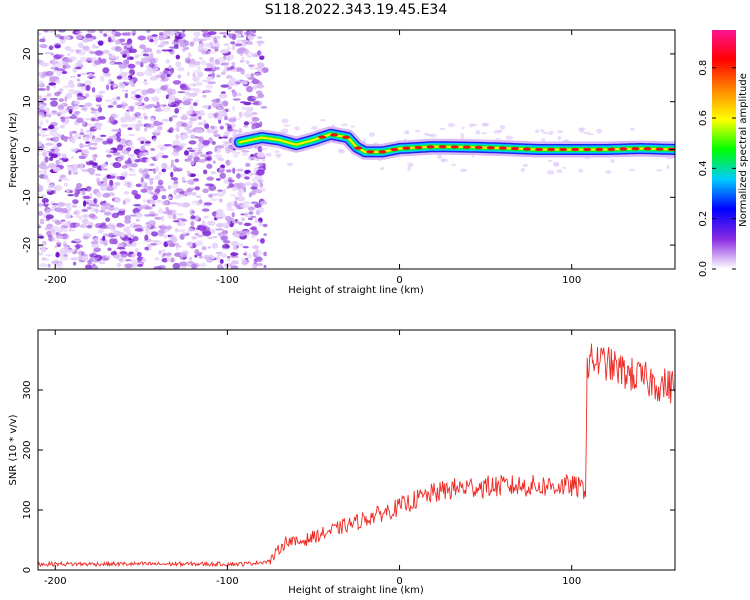  What do you see at coordinates (27, 149) in the screenshot?
I see `spectrogram-y-tick-label: 0` at bounding box center [27, 149].